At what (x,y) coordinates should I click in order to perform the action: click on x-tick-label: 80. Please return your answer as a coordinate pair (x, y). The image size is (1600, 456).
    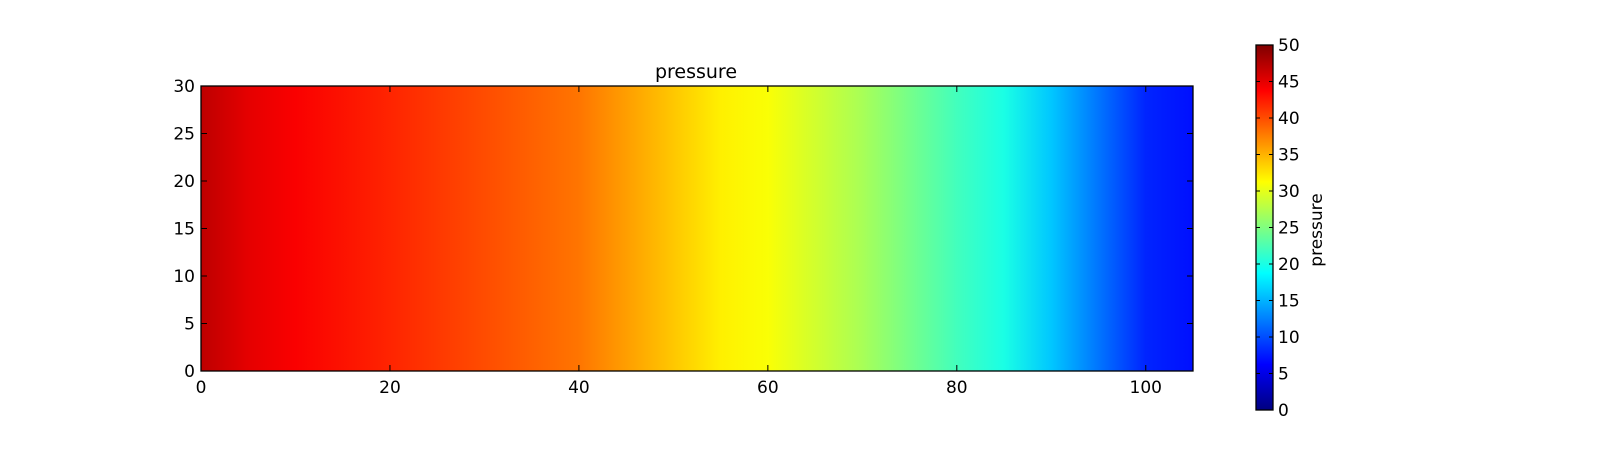
    Looking at the image, I should click on (957, 388).